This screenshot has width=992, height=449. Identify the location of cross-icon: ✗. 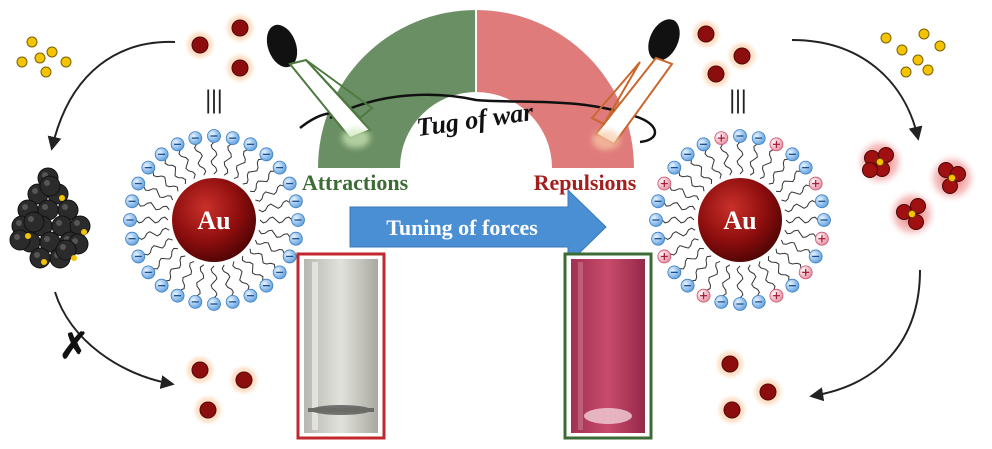
(74, 346).